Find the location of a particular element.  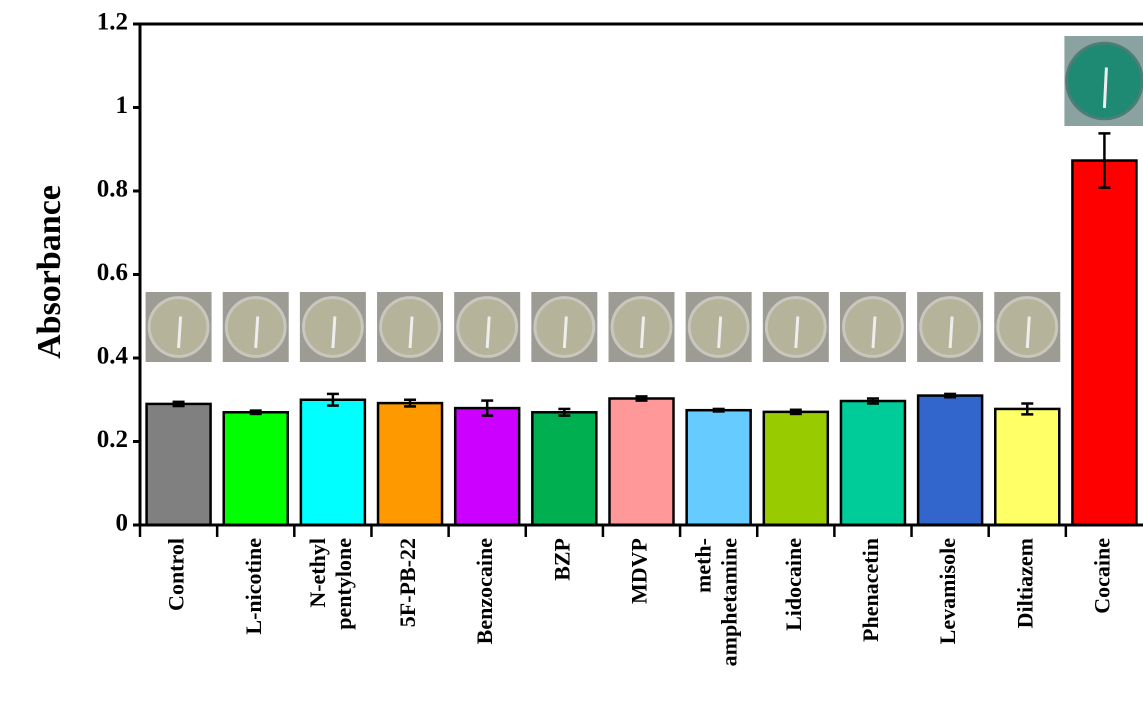

x-tick-label: N-ethylpentylone is located at coordinates (330, 584).